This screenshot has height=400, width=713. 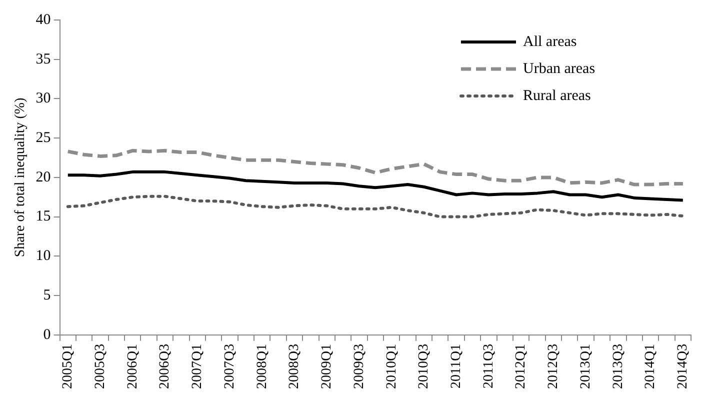 I want to click on x-tick-label: 2005Q1, so click(x=68, y=367).